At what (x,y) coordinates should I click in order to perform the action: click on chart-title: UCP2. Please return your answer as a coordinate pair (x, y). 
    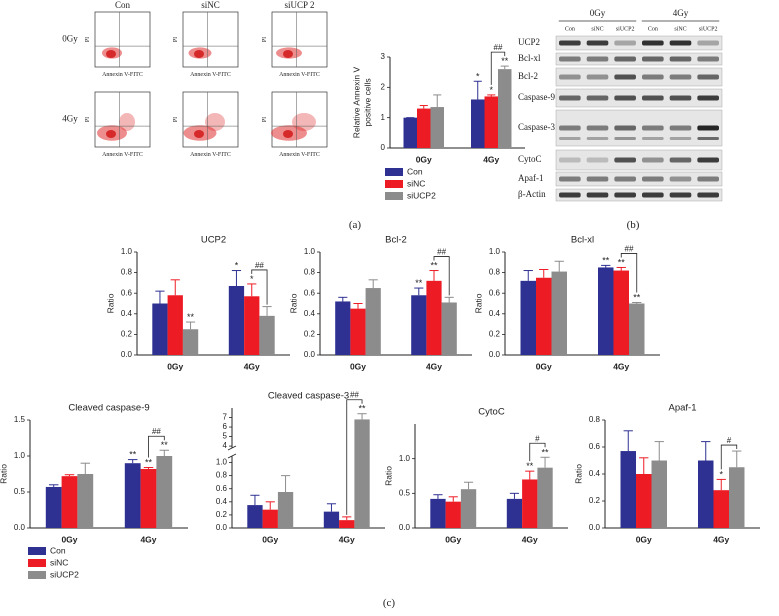
    Looking at the image, I should click on (213, 240).